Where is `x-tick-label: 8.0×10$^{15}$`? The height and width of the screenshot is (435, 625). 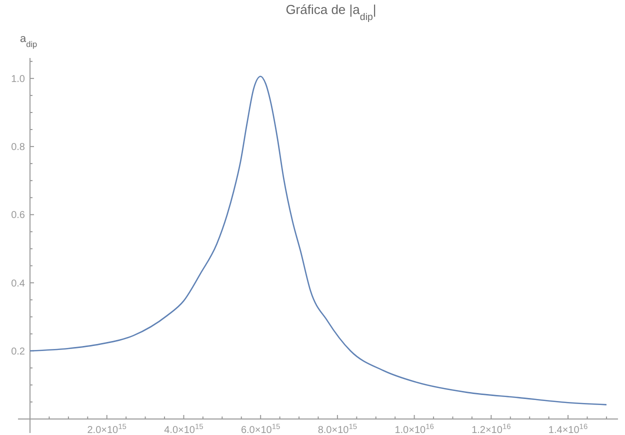 x-tick-label: 8.0×10$^{15}$ is located at coordinates (338, 428).